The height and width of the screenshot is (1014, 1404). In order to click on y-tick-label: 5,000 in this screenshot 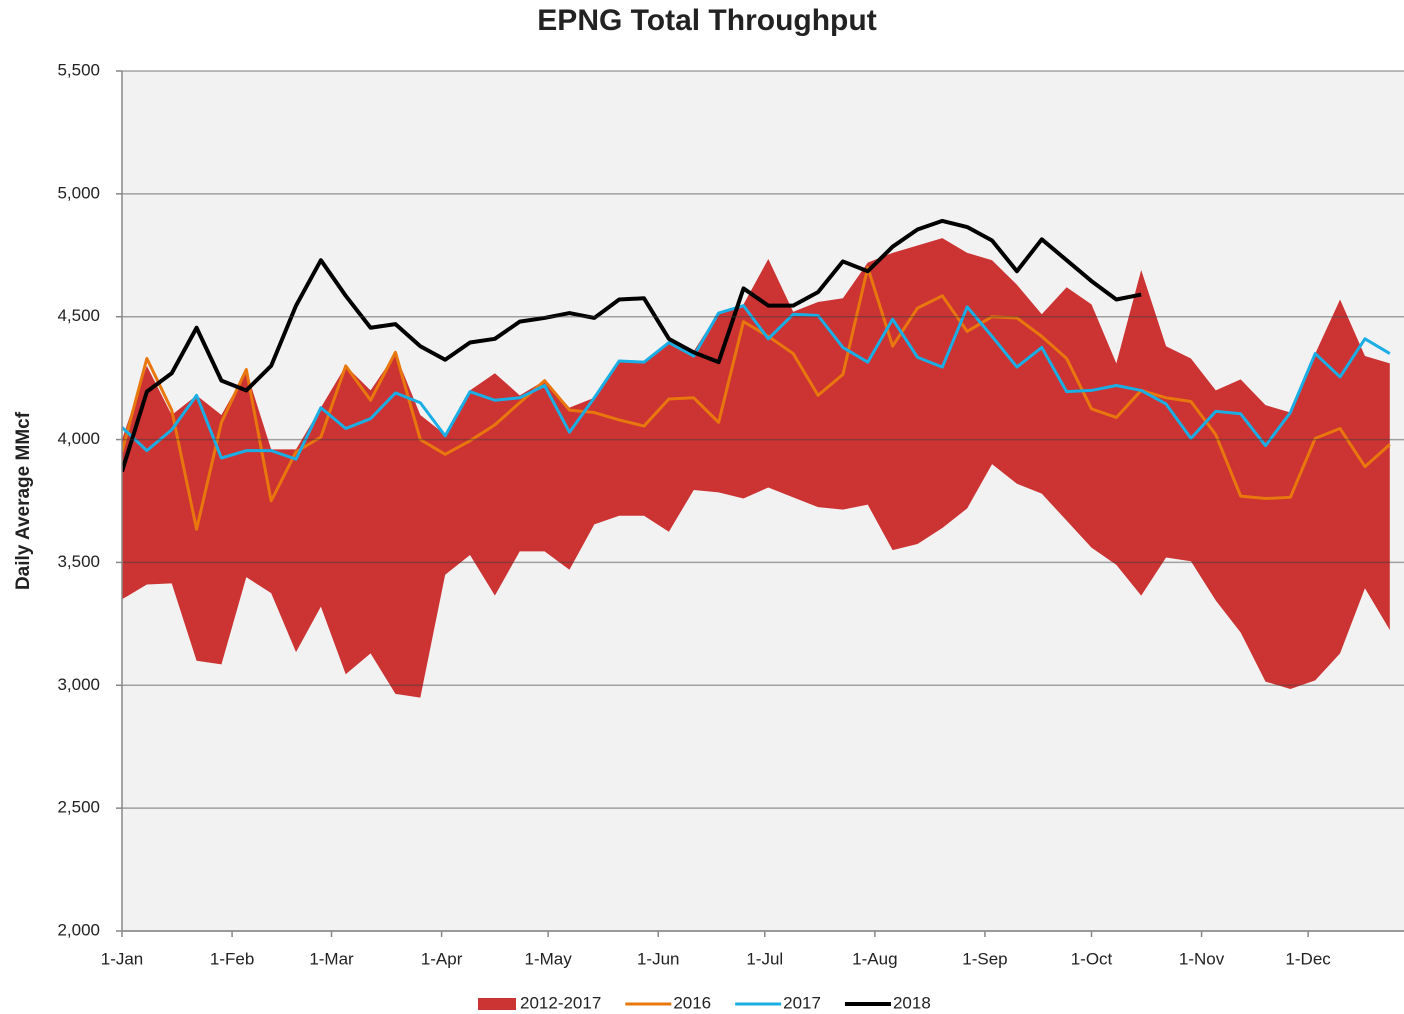, I will do `click(78, 192)`.